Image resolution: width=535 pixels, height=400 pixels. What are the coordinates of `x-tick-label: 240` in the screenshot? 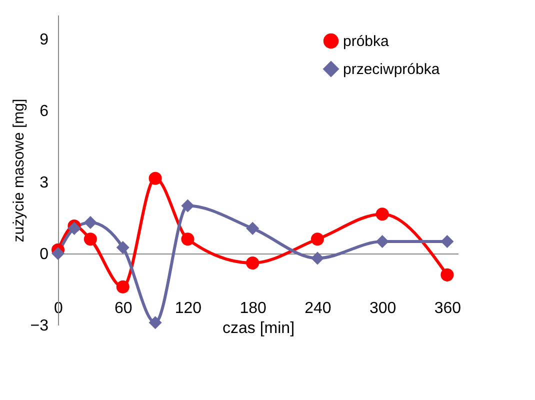 It's located at (318, 308).